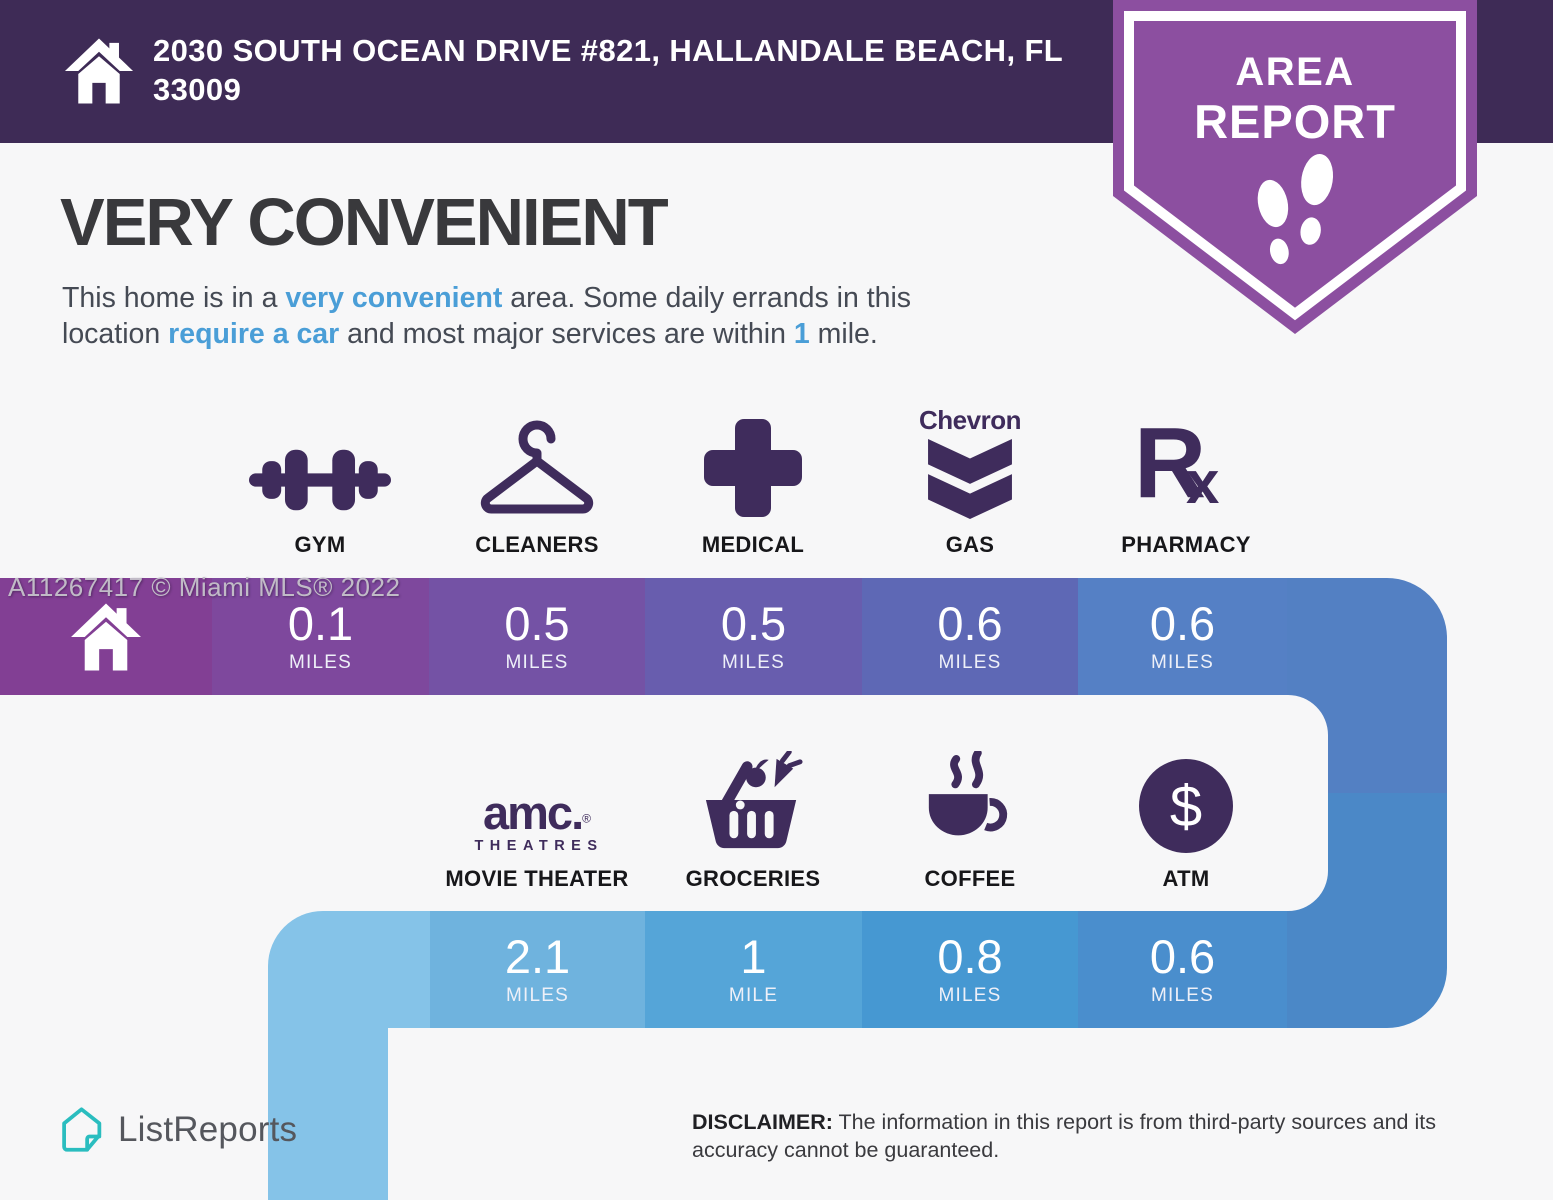 The height and width of the screenshot is (1200, 1553). I want to click on chevron-gas-icon: Chevron, so click(970, 462).